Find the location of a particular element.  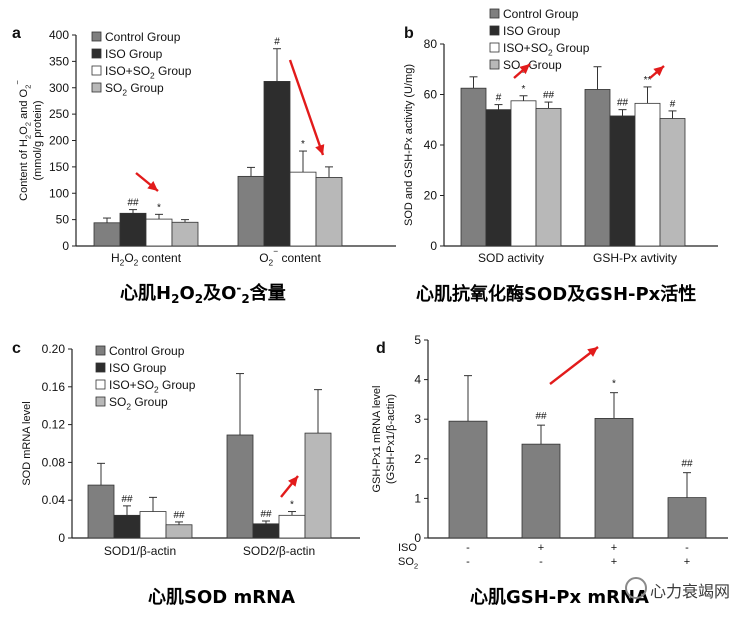

y-tick-label: 3 is located at coordinates (417, 419).